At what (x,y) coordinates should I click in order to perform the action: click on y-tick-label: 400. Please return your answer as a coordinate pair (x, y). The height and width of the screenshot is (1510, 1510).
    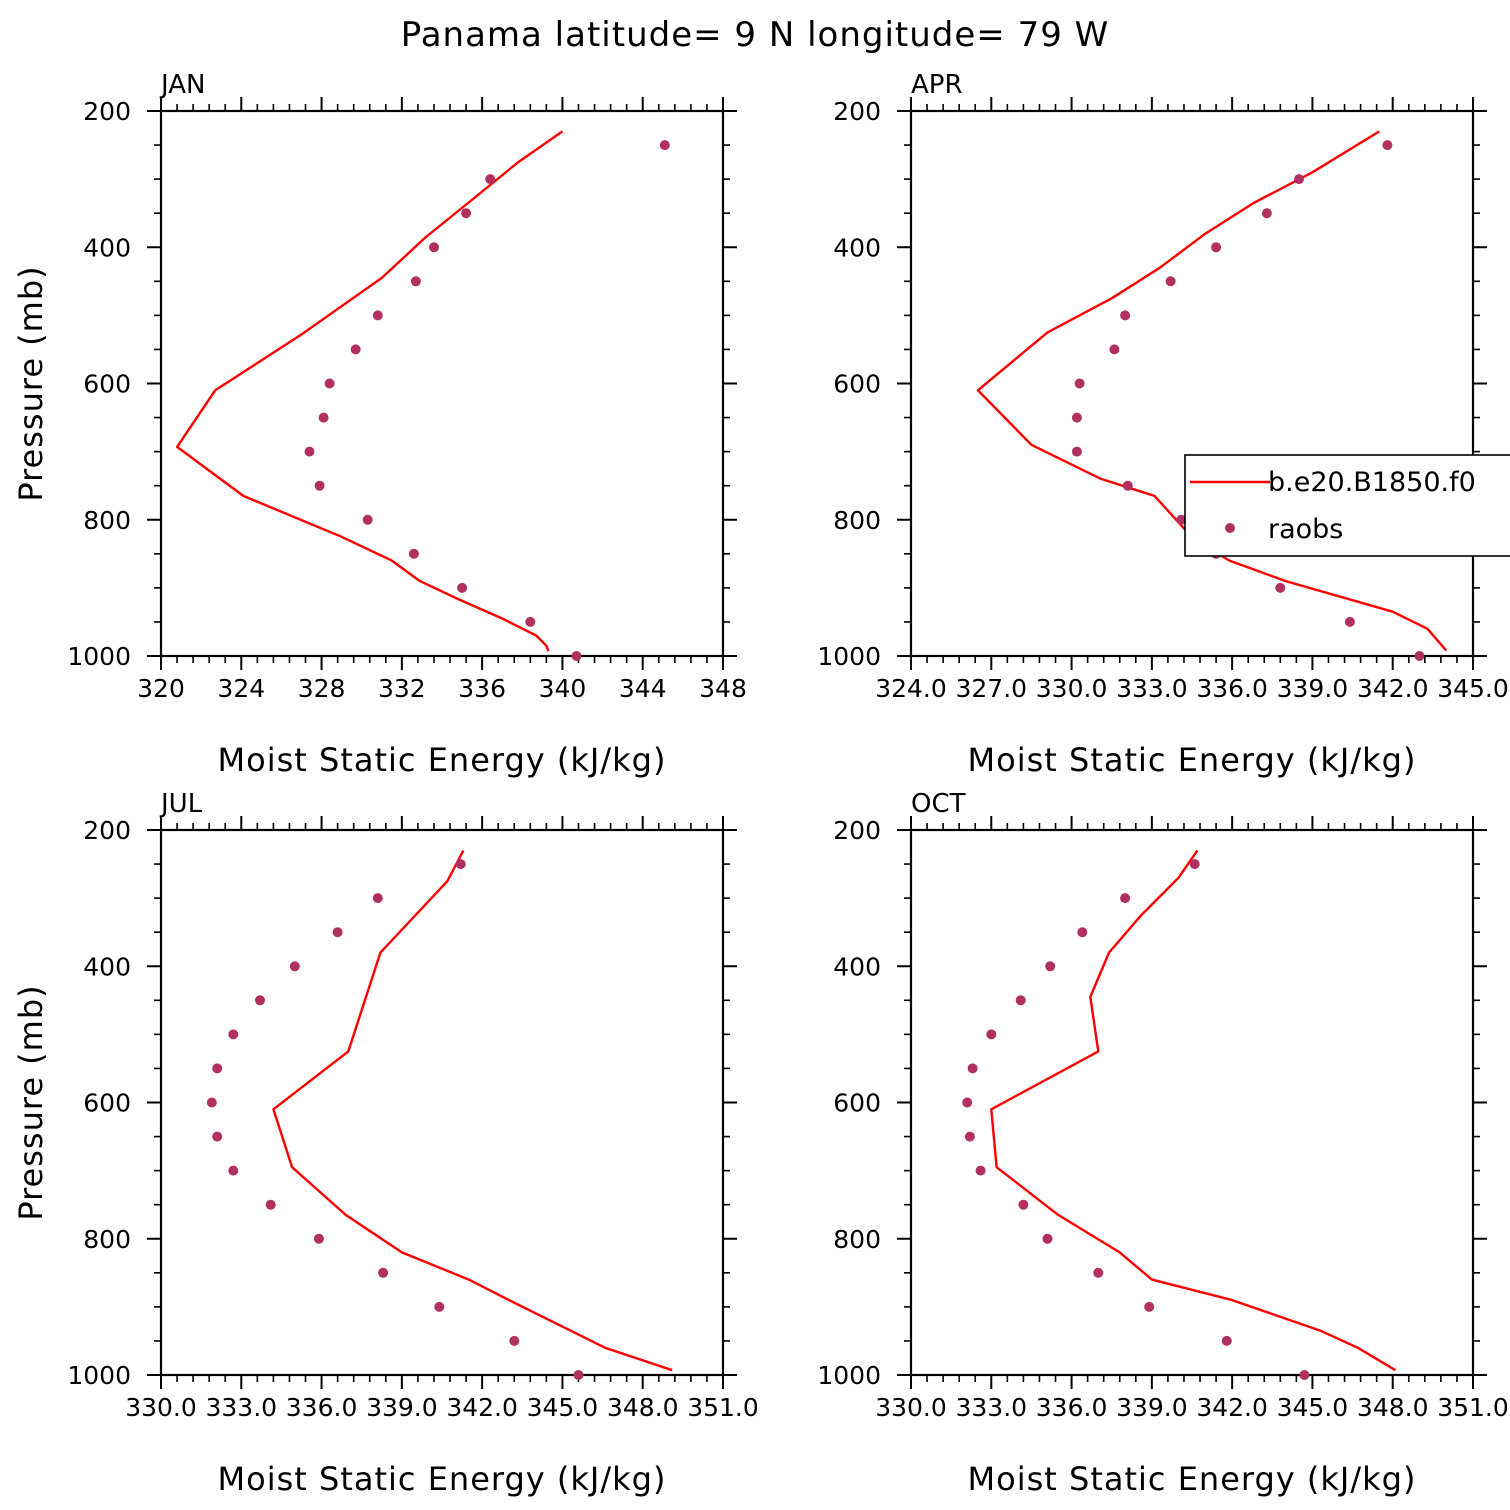
    Looking at the image, I should click on (107, 247).